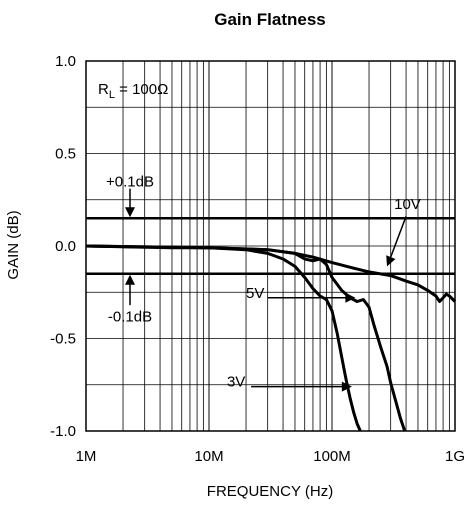  What do you see at coordinates (269, 19) in the screenshot?
I see `chart-title: Gain Flatness` at bounding box center [269, 19].